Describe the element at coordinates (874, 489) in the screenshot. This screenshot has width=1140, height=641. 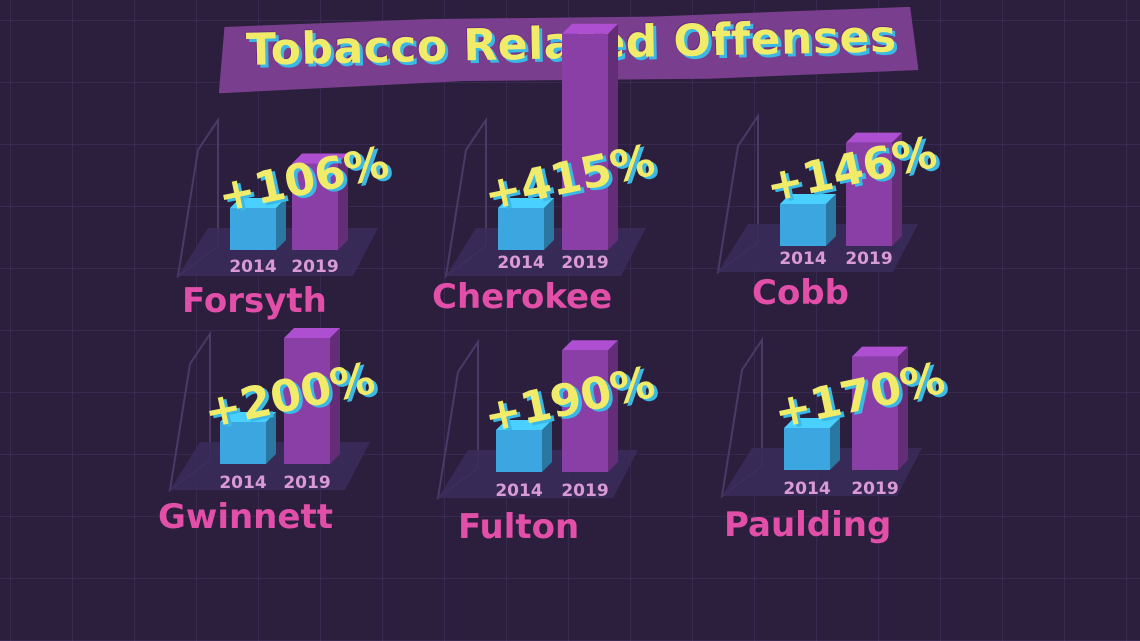
I see `year-label-paulding-2019: 2019` at that location.